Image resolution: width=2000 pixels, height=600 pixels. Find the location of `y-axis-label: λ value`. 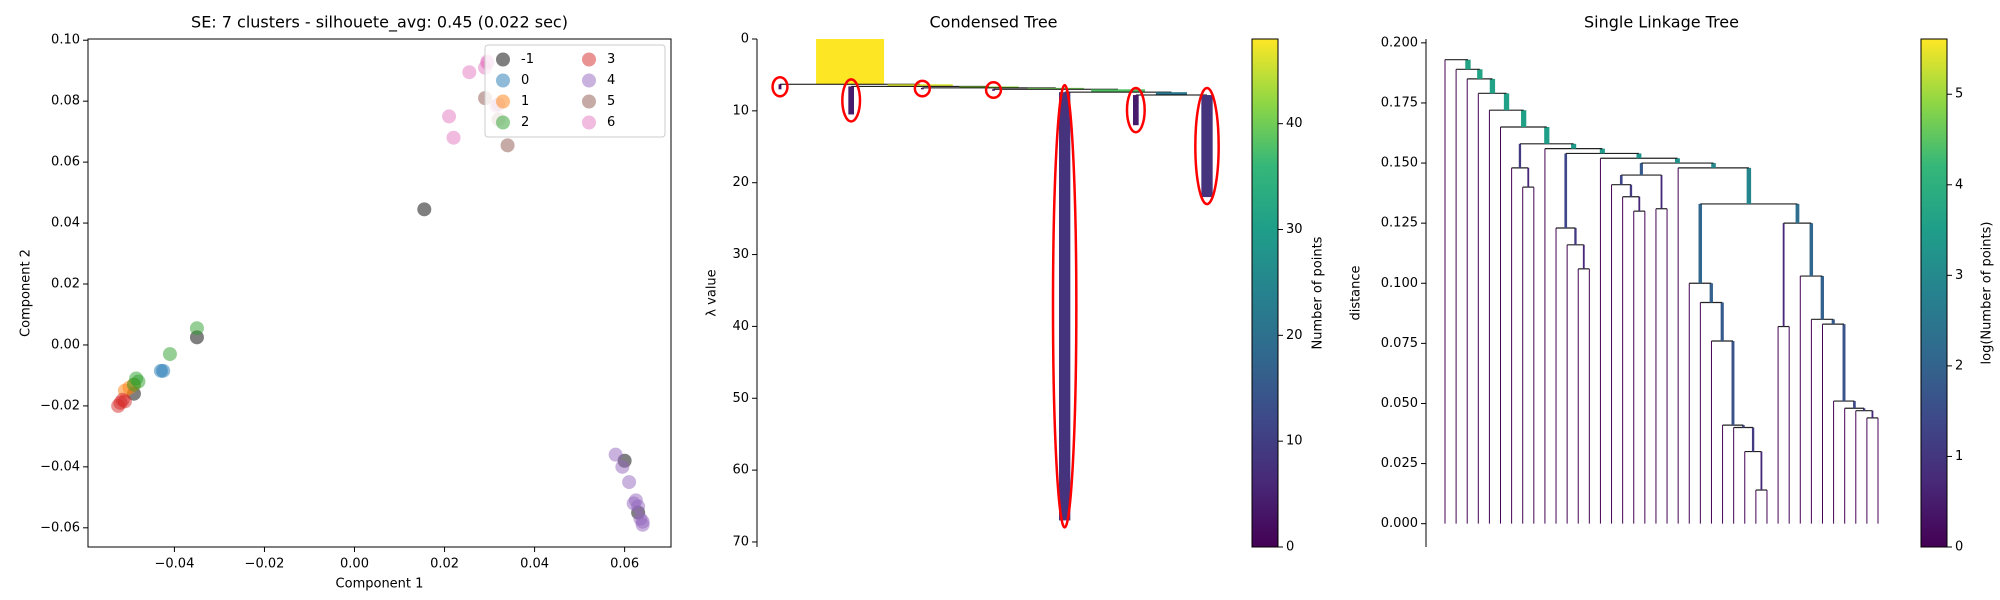

y-axis-label: λ value is located at coordinates (712, 292).